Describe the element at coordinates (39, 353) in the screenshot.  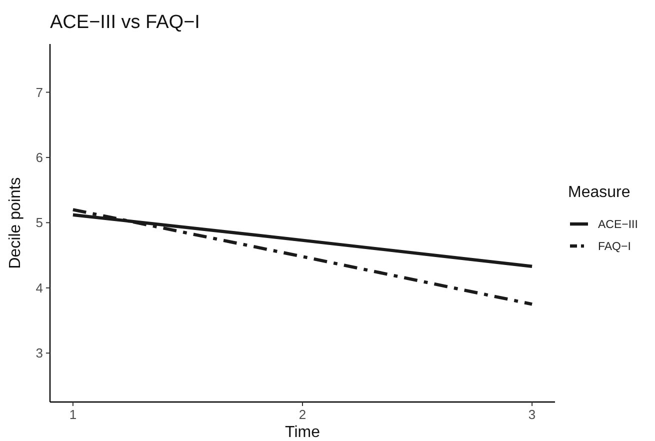
I see `y-tick-label: 3` at that location.